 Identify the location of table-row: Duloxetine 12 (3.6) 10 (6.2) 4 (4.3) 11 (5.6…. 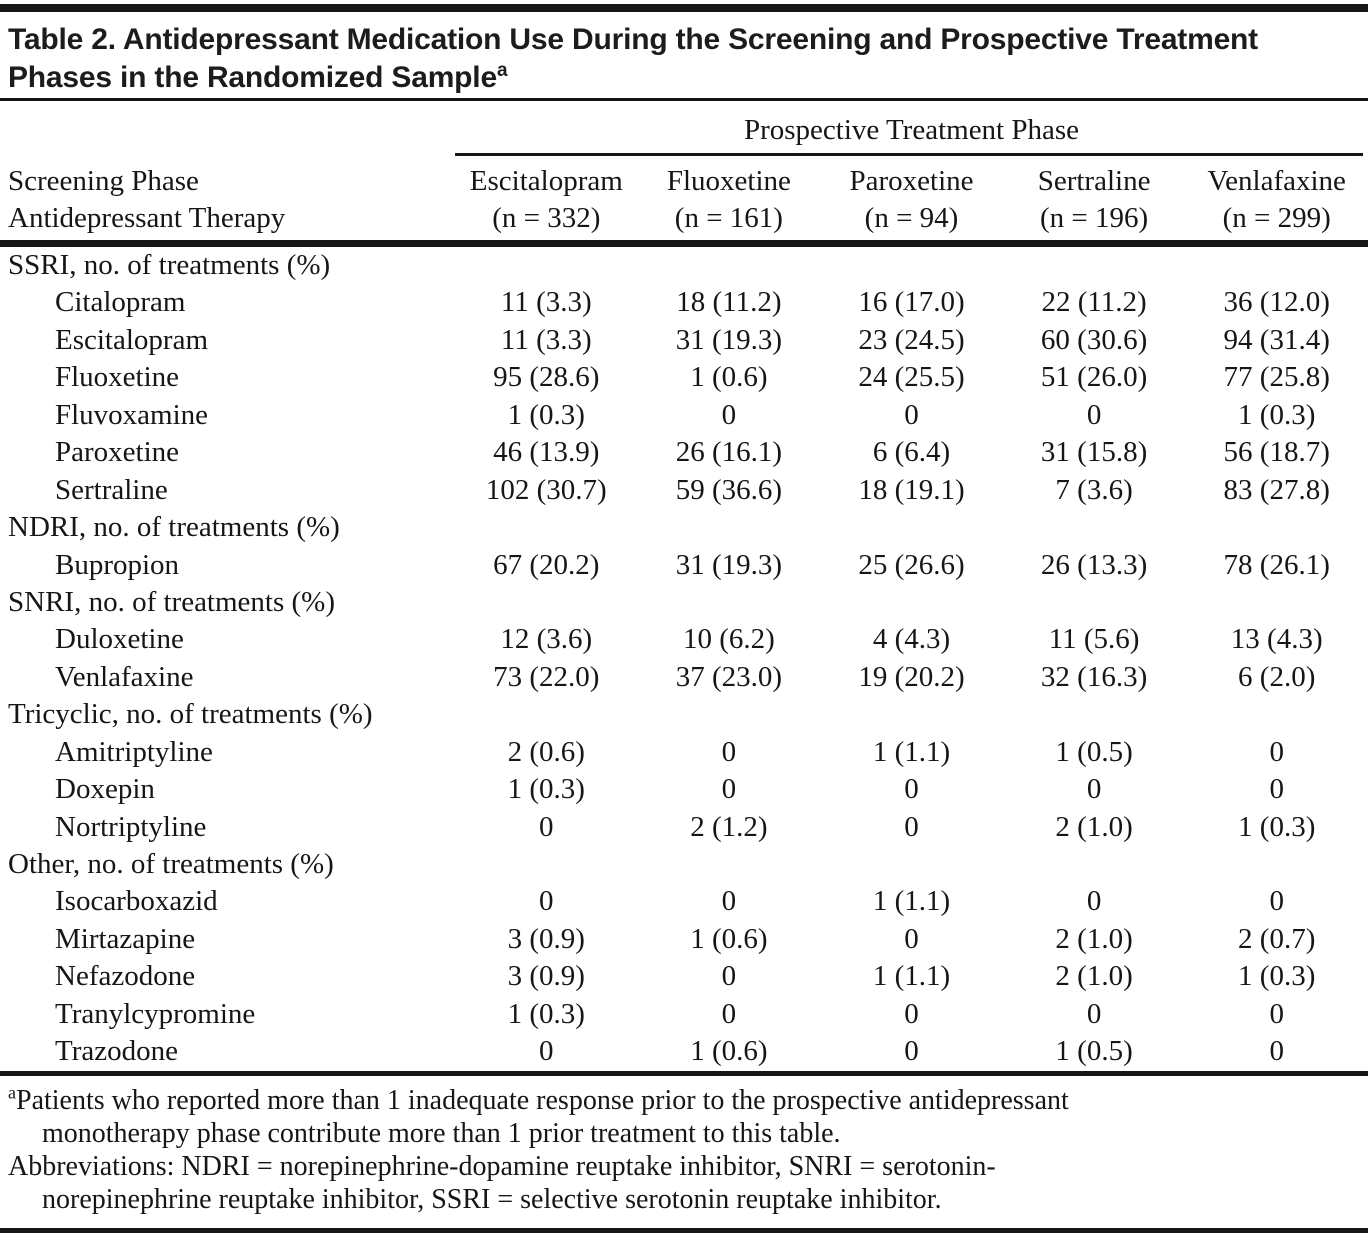
(684, 639).